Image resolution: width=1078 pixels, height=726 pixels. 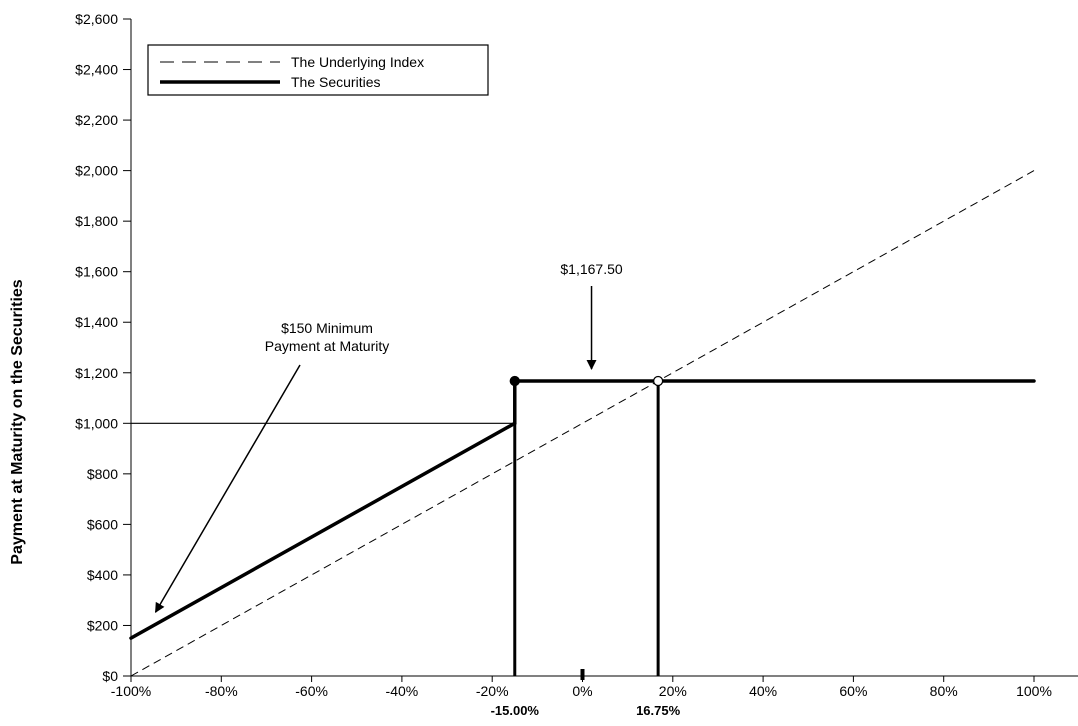 What do you see at coordinates (96, 423) in the screenshot?
I see `y-tick-label: $1,000` at bounding box center [96, 423].